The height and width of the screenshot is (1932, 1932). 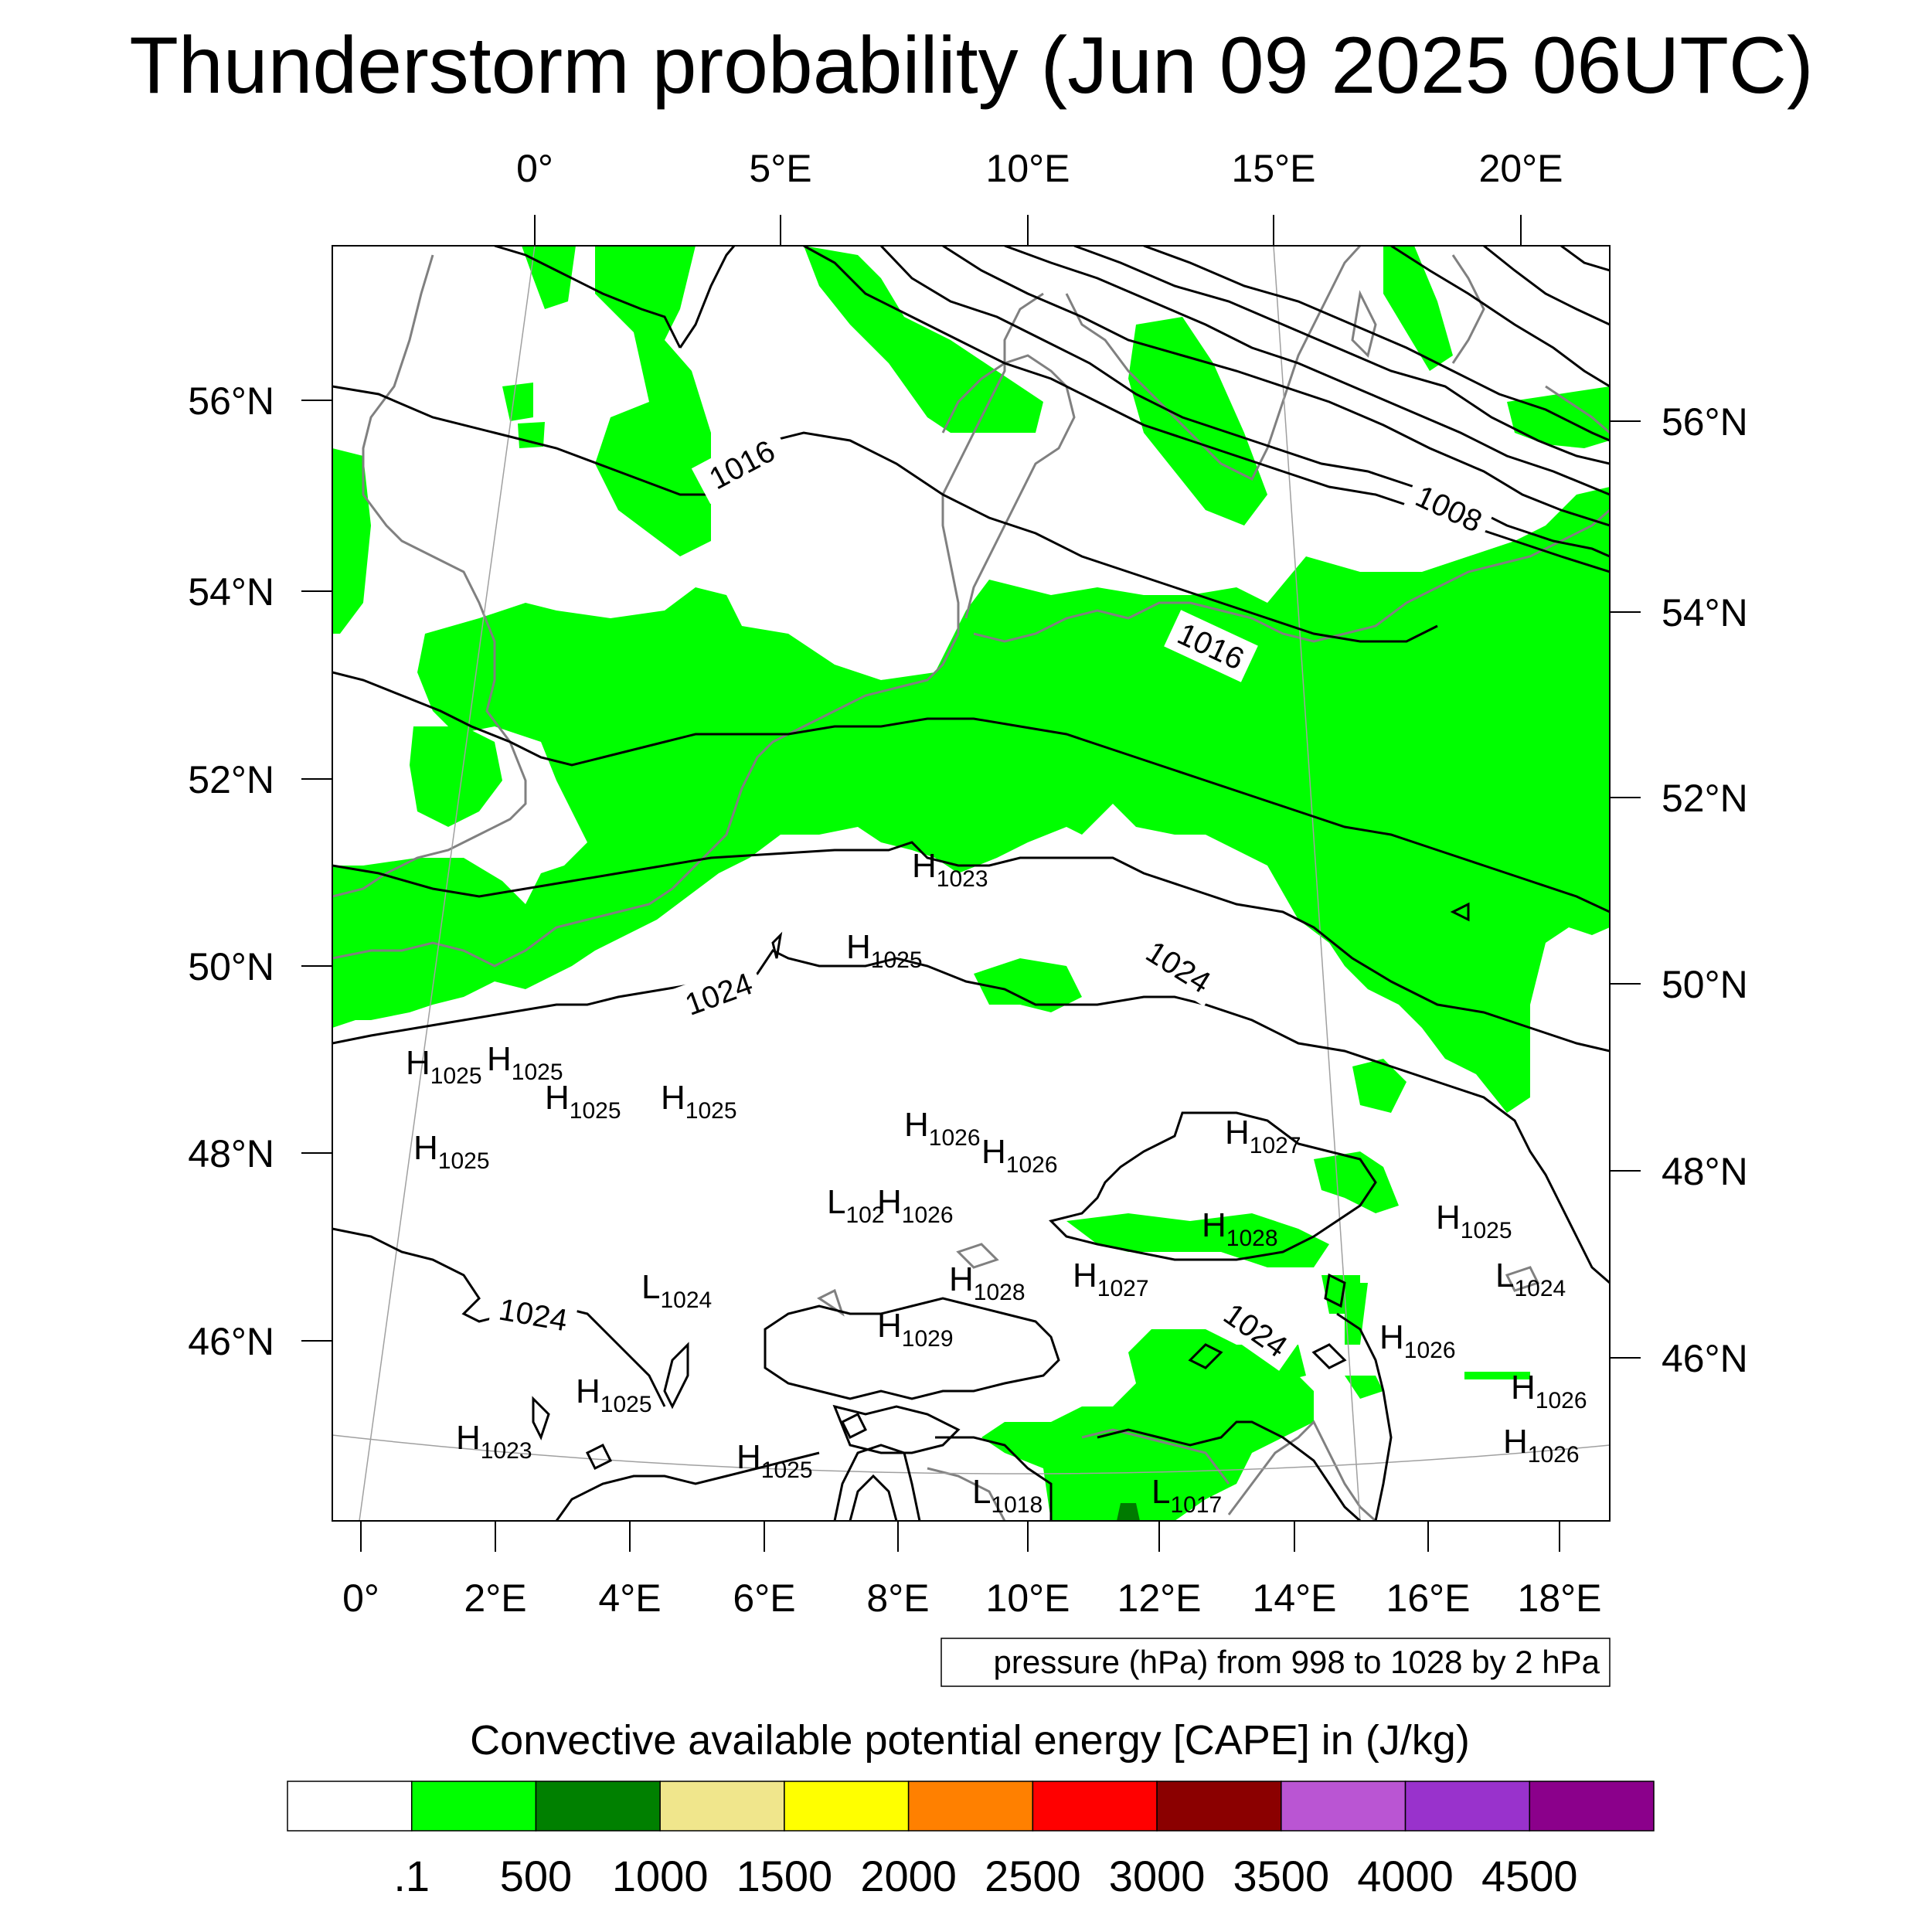 What do you see at coordinates (1468, 309) in the screenshot?
I see `coast-finland` at bounding box center [1468, 309].